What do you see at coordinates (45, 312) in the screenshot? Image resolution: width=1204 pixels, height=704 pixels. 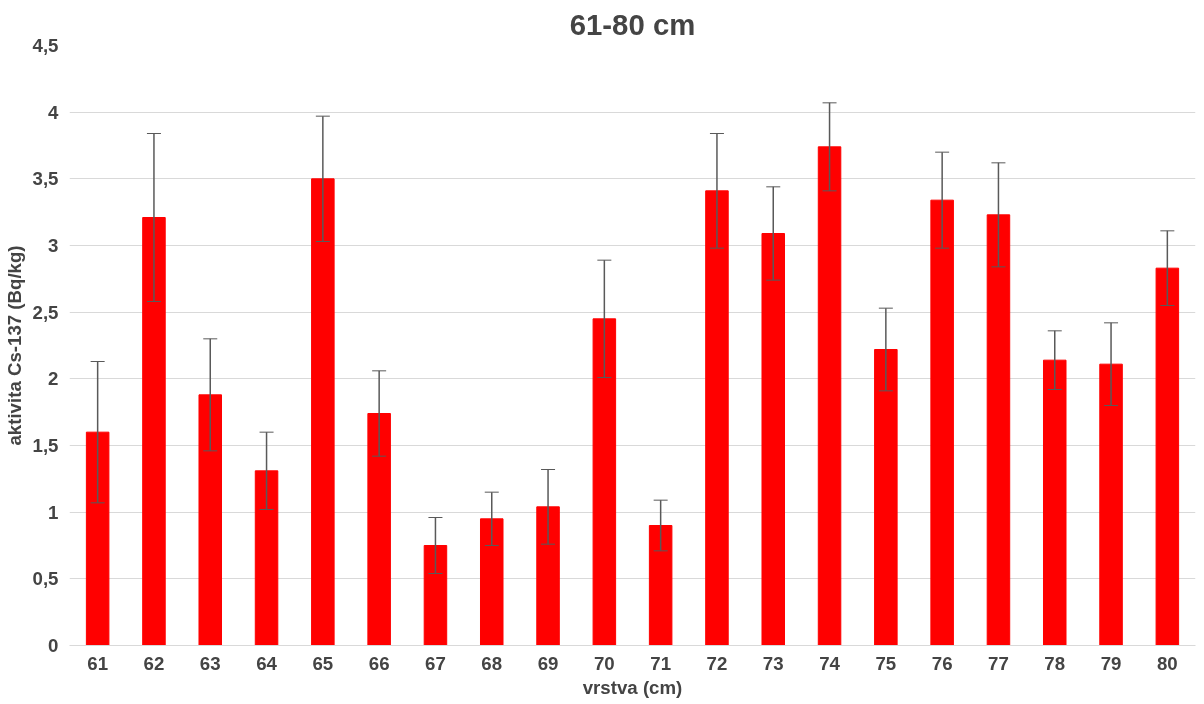 I see `y-tick-label: 2,5` at bounding box center [45, 312].